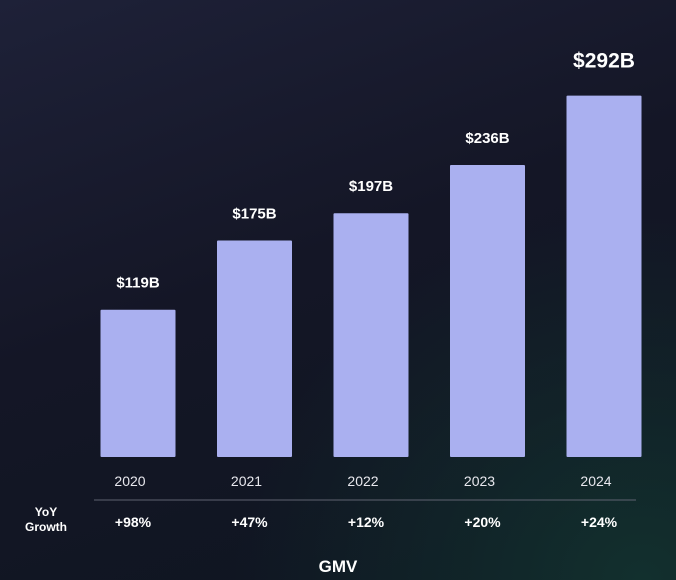 The width and height of the screenshot is (676, 580). What do you see at coordinates (371, 335) in the screenshot?
I see `bar-2022` at bounding box center [371, 335].